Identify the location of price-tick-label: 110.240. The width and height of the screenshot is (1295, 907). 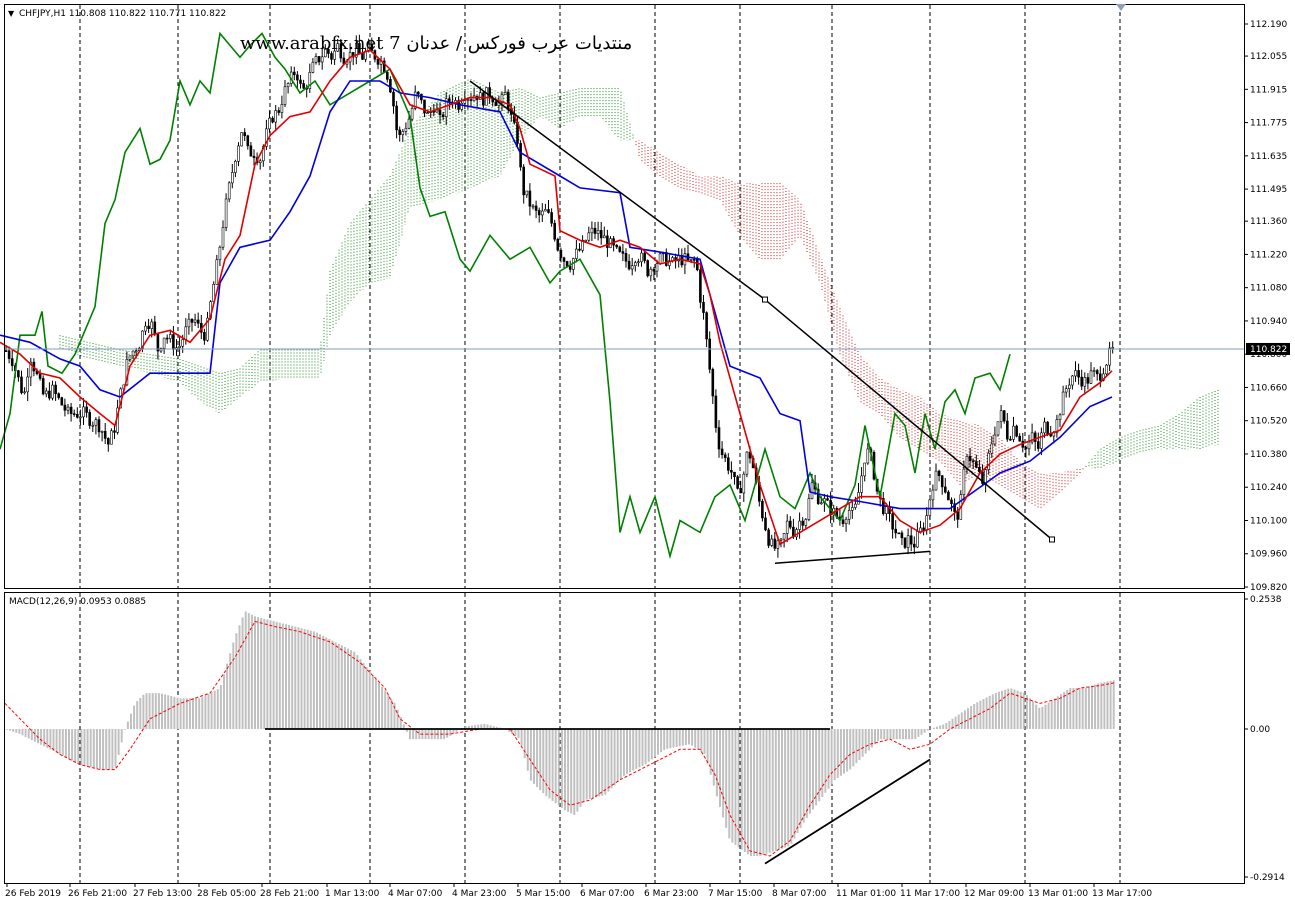
(1268, 488).